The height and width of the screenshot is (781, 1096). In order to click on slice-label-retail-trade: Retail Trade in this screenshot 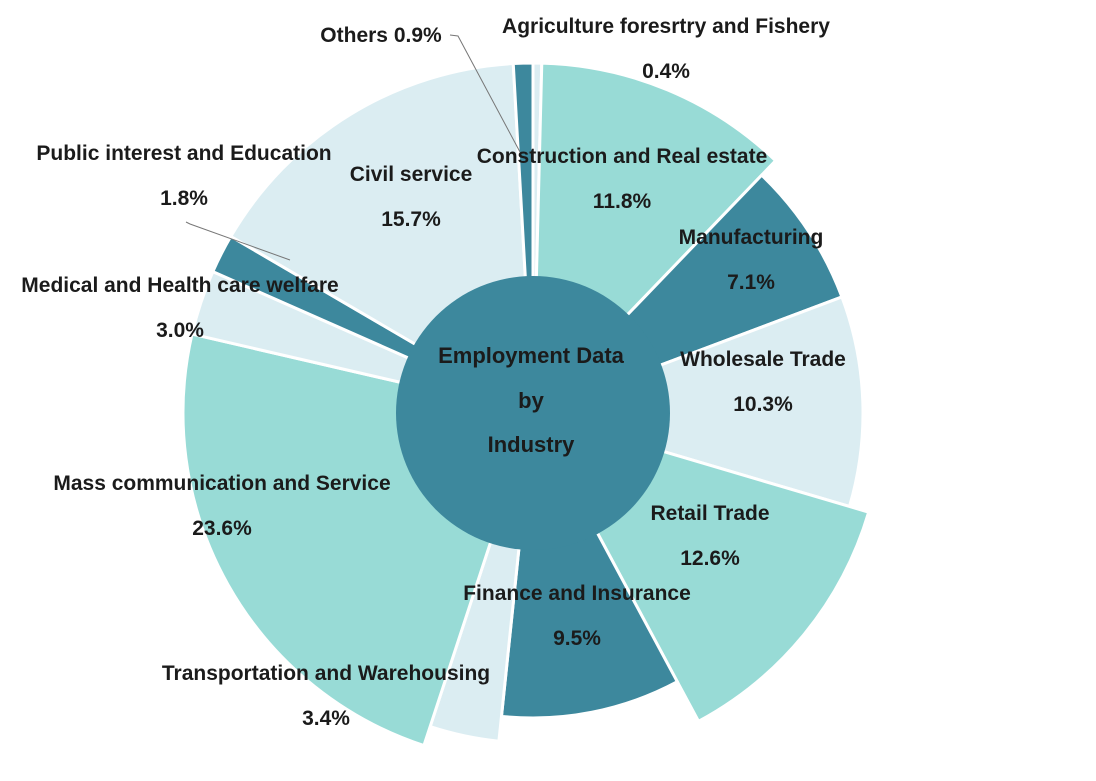, I will do `click(709, 513)`.